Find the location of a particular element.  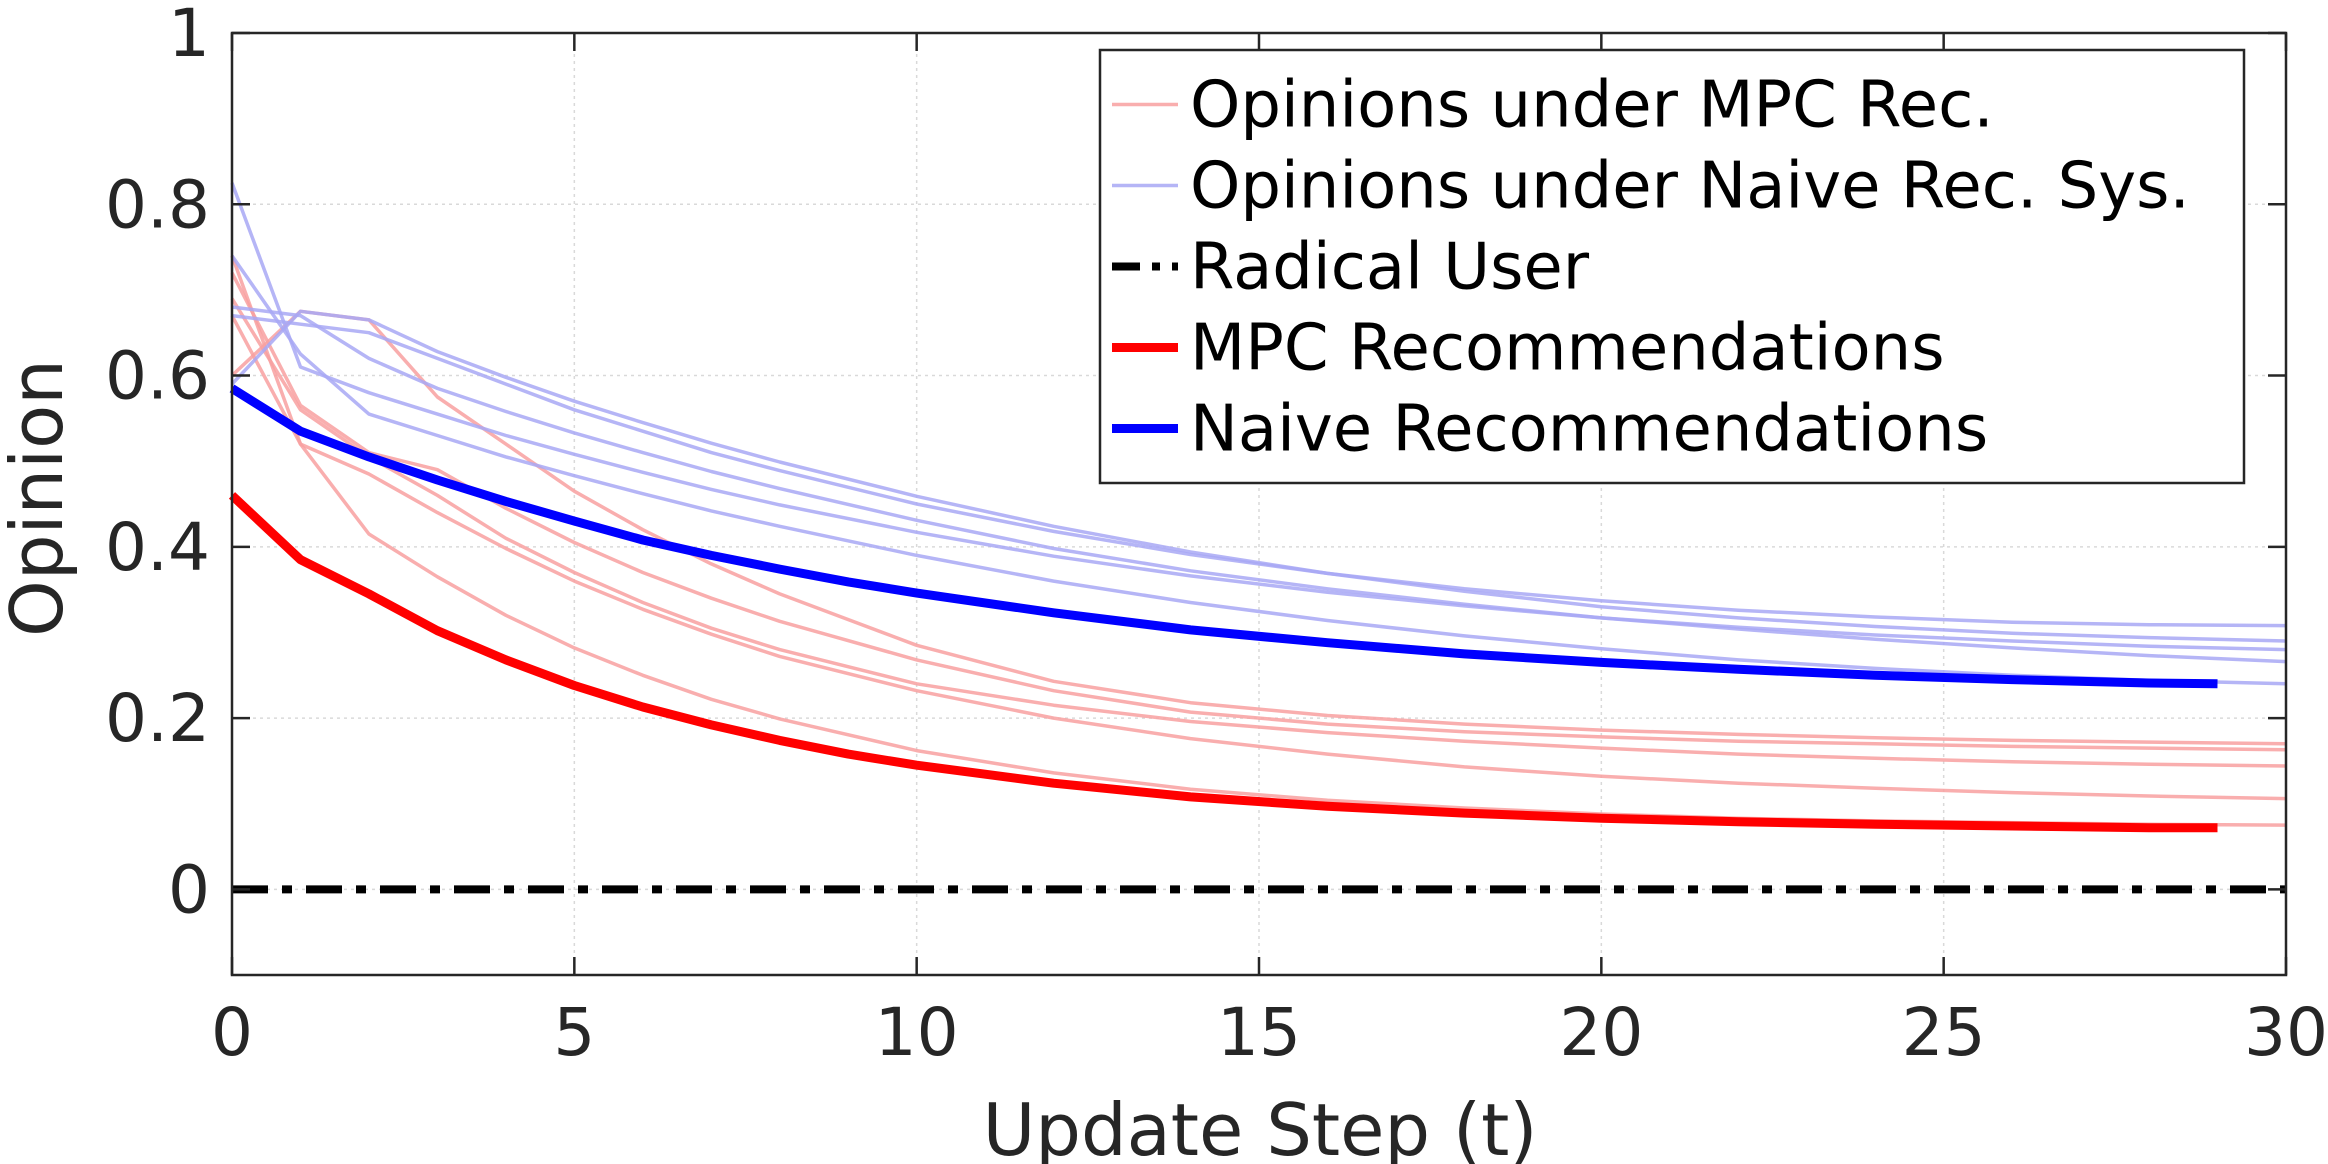

y-axis-label: Opinion is located at coordinates (39, 498).